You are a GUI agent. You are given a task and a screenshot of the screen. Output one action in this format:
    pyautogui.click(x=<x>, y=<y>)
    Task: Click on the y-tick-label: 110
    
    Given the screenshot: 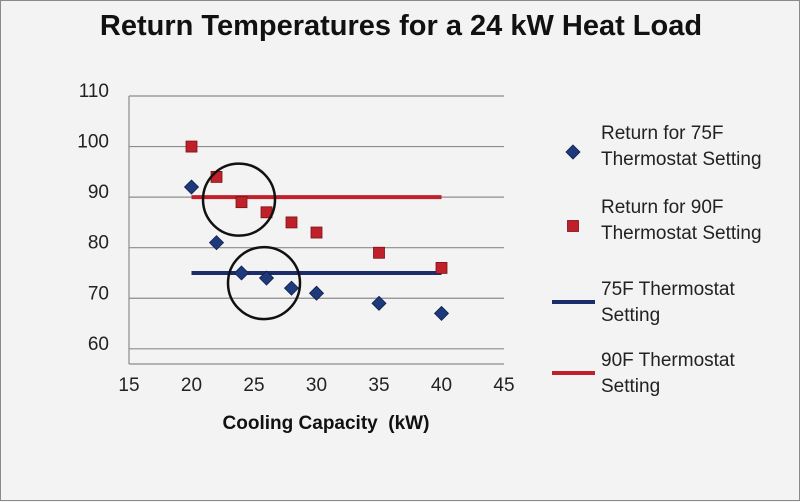 What is the action you would take?
    pyautogui.click(x=94, y=91)
    